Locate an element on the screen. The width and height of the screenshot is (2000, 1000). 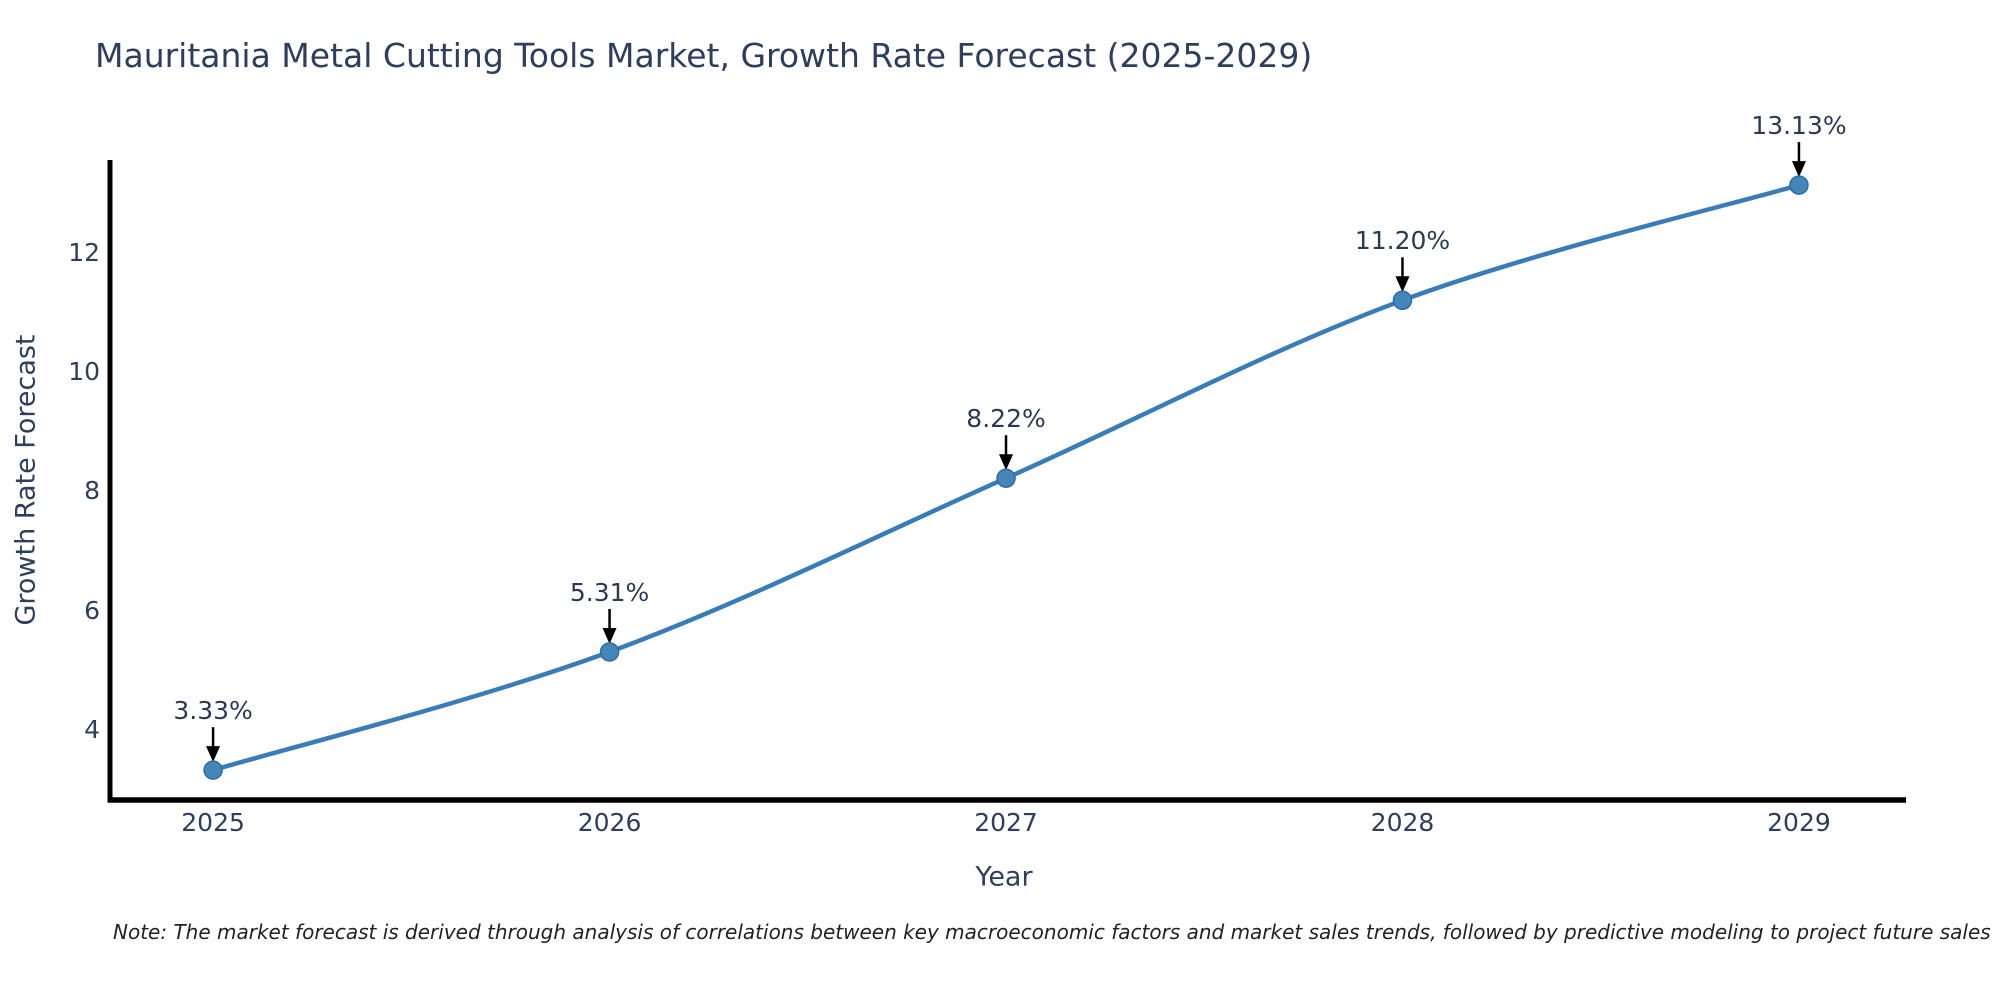
x-tick-label: 2026 is located at coordinates (609, 822).